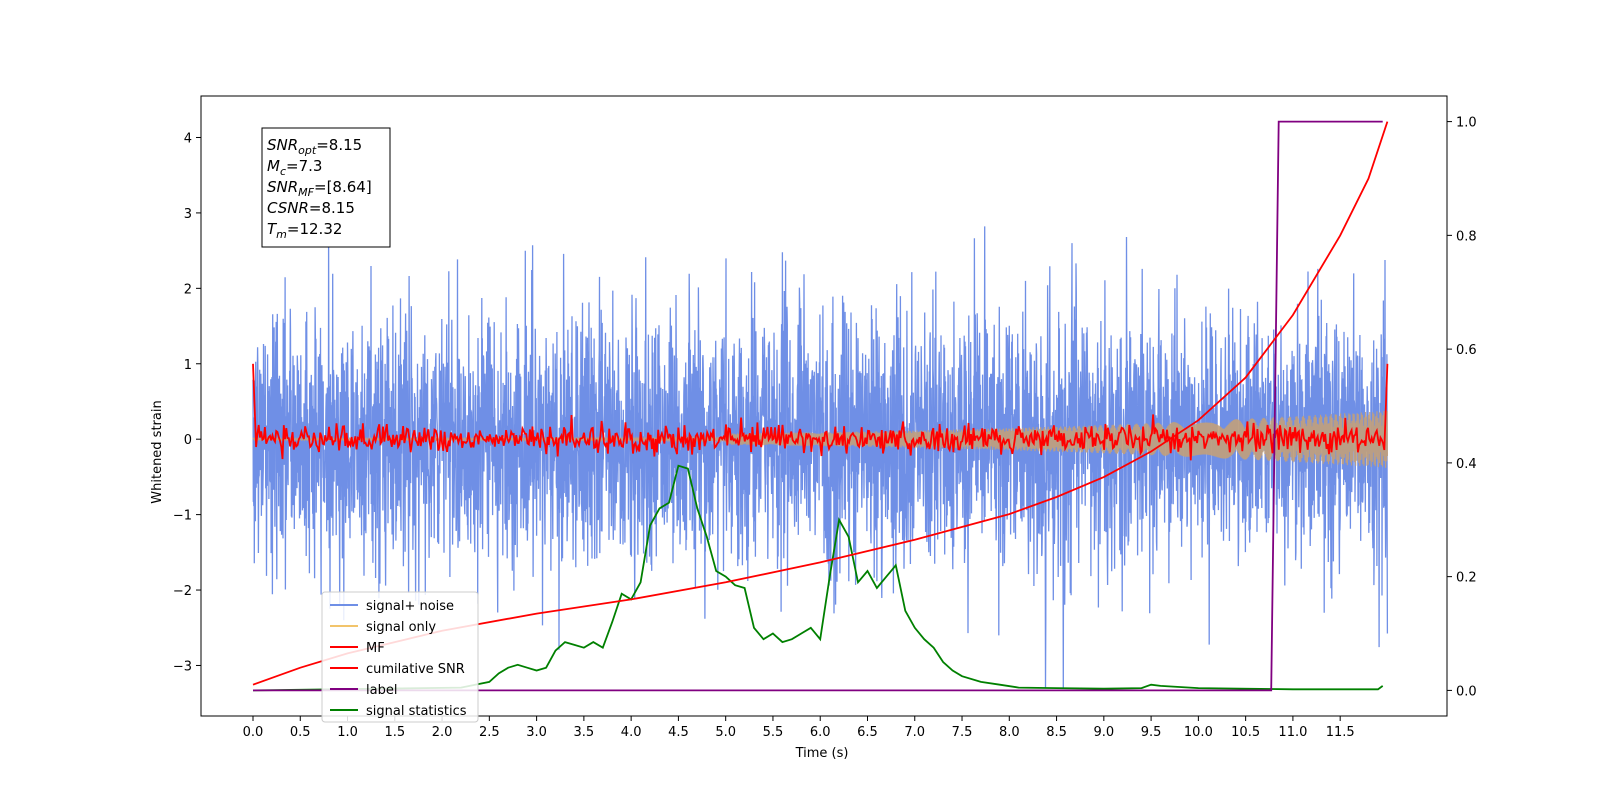 Image resolution: width=1600 pixels, height=800 pixels. I want to click on x-tick-label: 1.0, so click(347, 732).